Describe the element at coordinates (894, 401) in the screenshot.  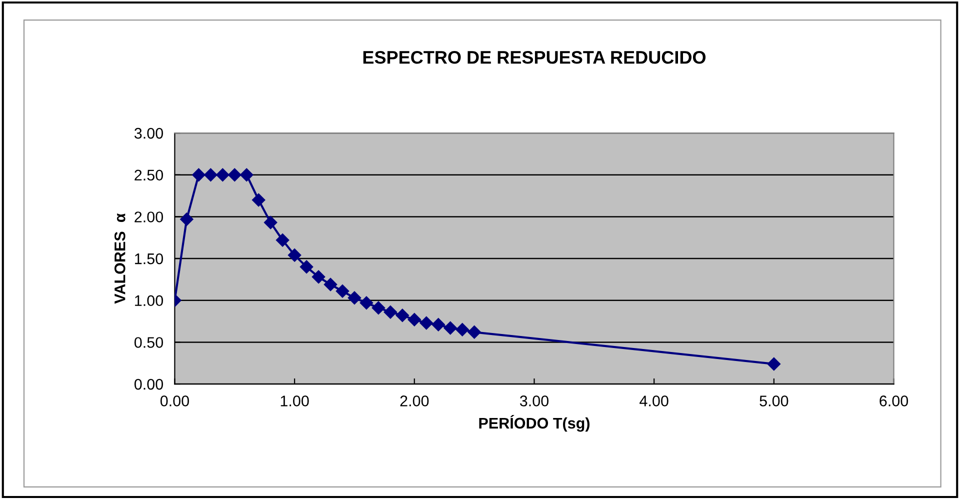
I see `x-tick-label: 6.00` at that location.